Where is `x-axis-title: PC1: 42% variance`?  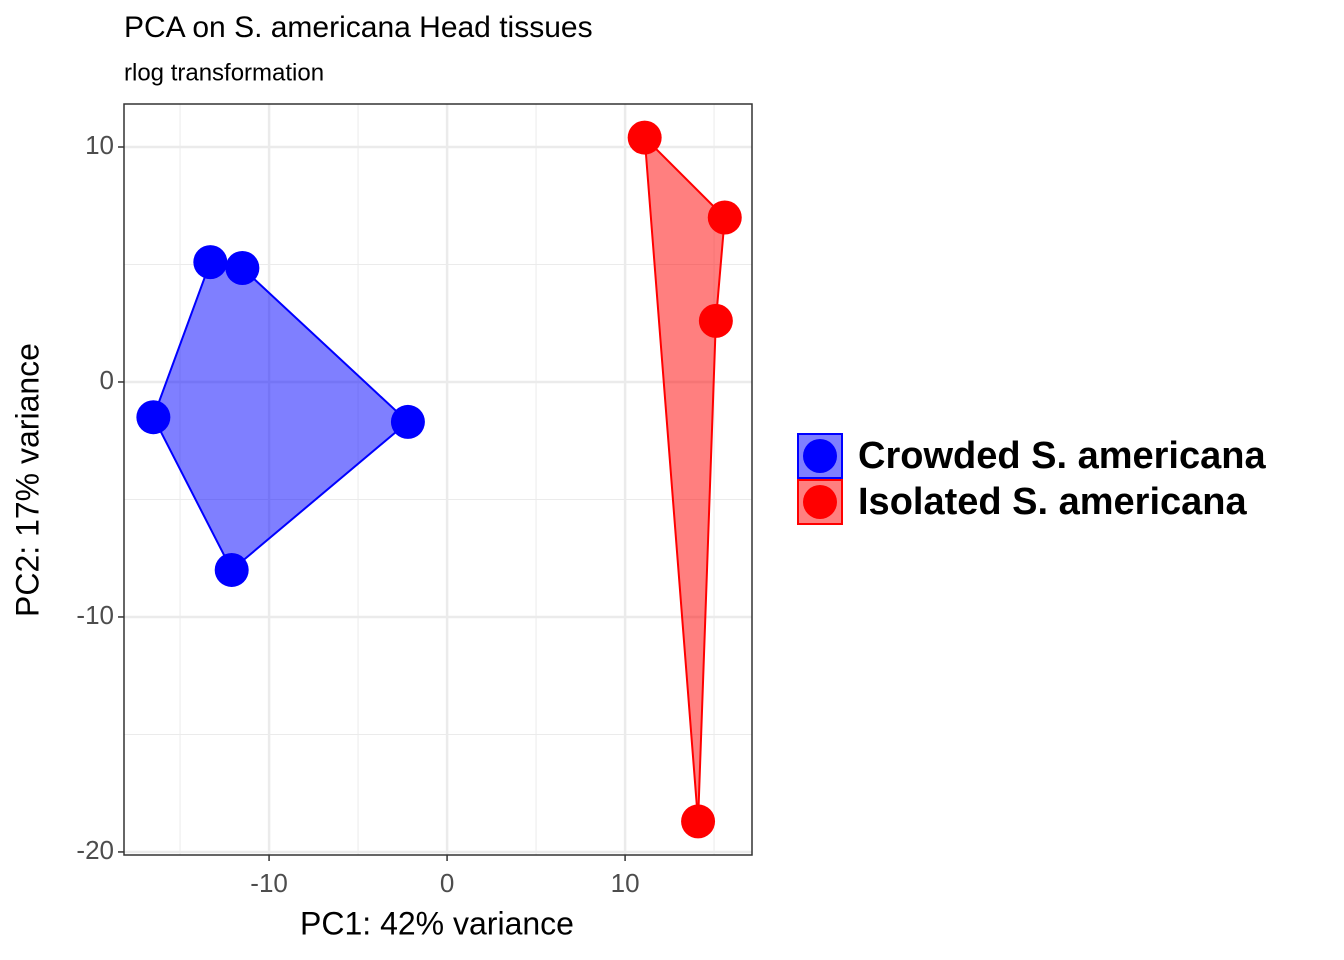 x-axis-title: PC1: 42% variance is located at coordinates (437, 923).